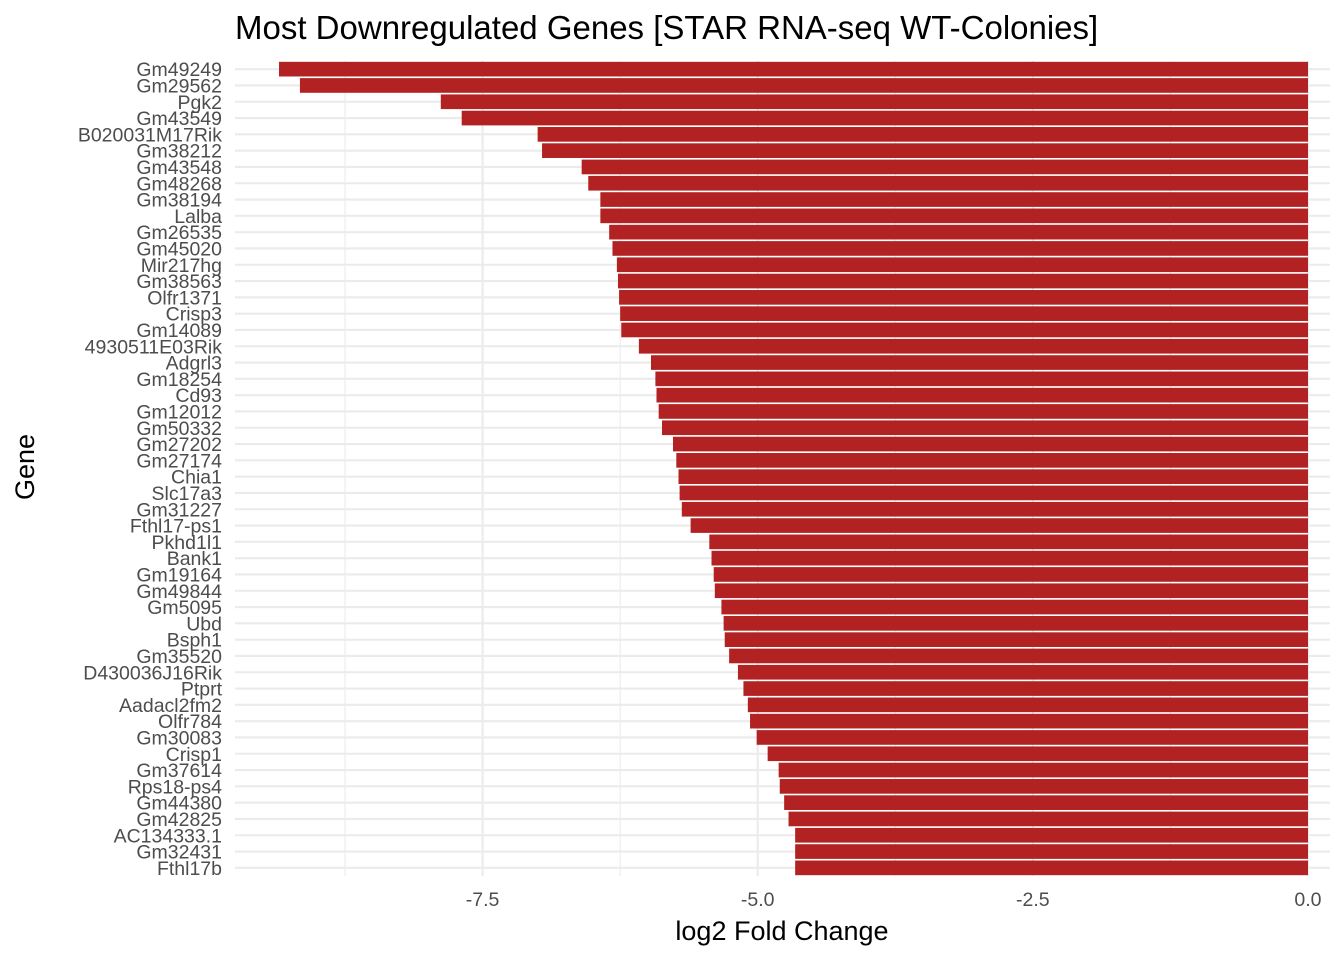 This screenshot has width=1344, height=960. I want to click on gene-label: Gm5095, so click(184, 608).